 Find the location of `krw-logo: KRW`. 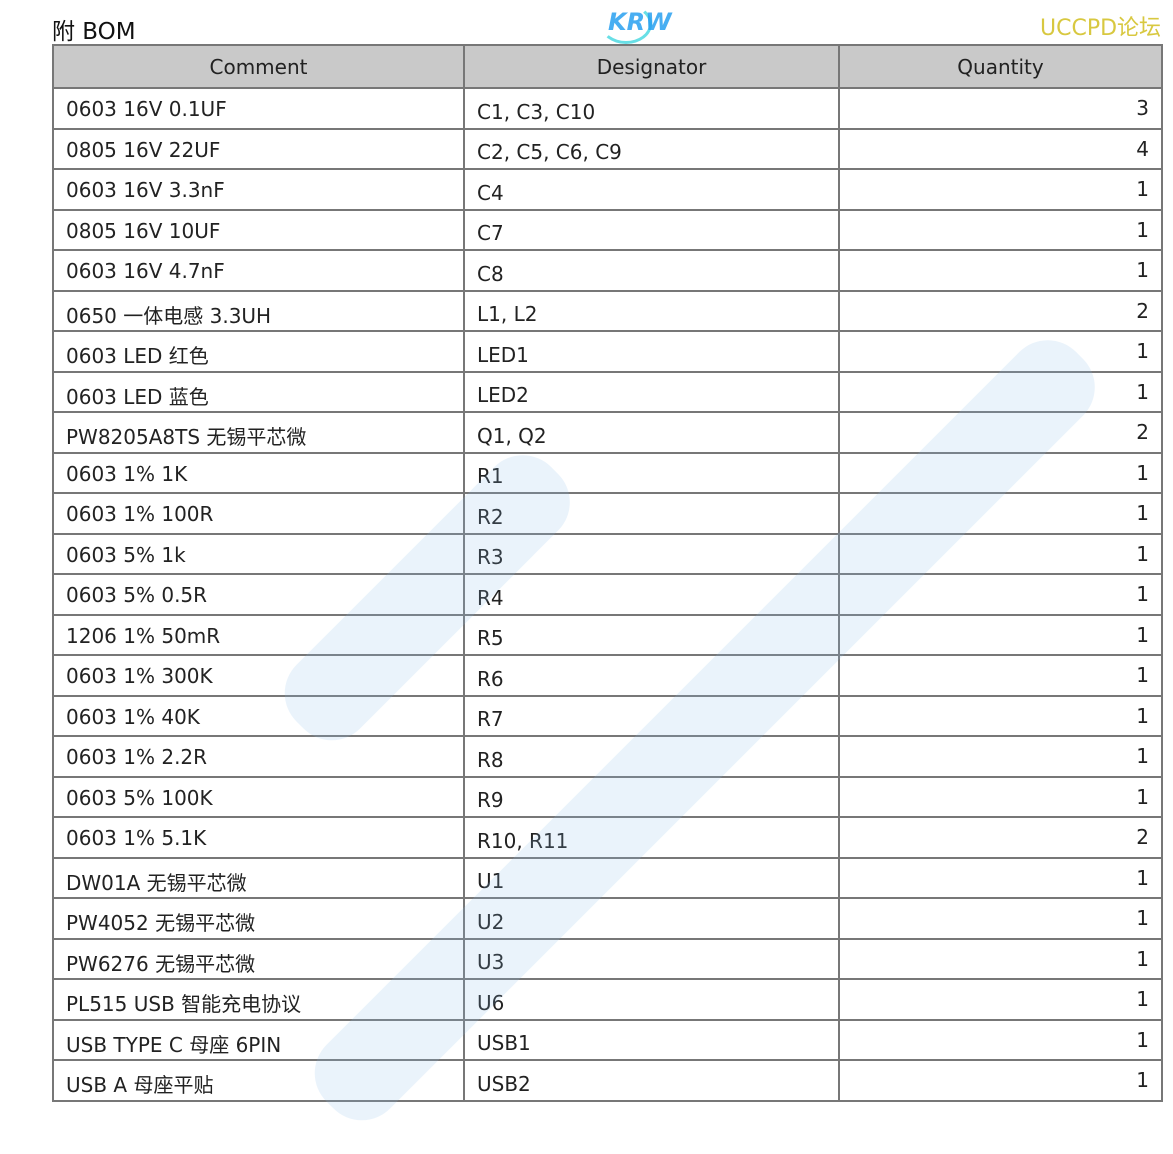

krw-logo: KRW is located at coordinates (640, 22).